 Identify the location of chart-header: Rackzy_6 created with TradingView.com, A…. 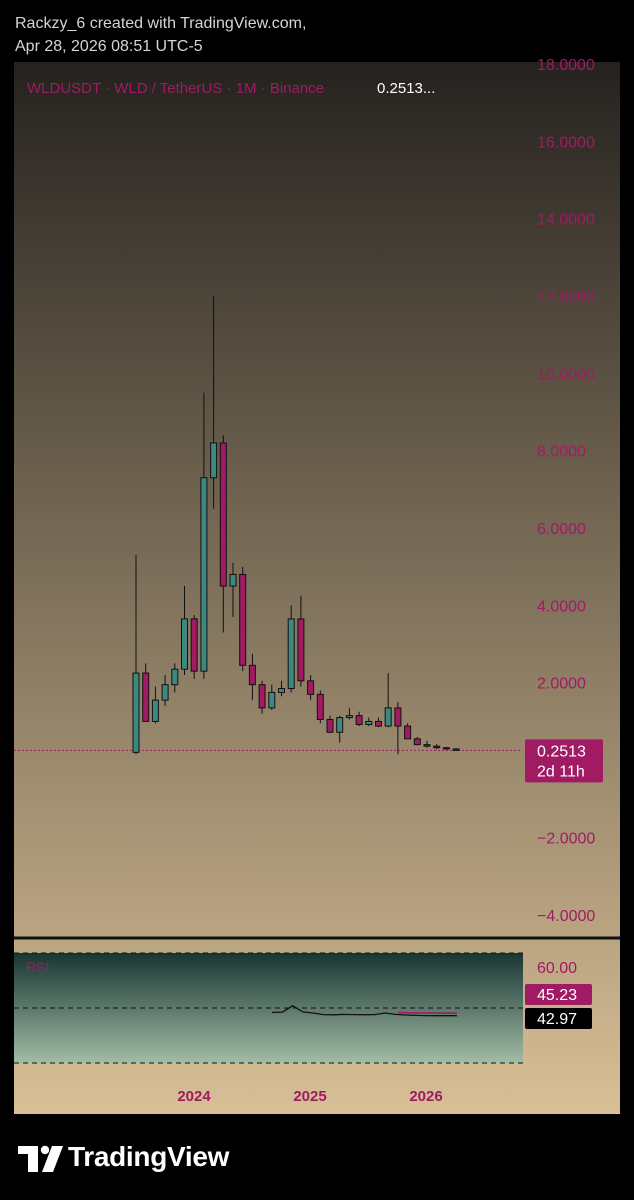
(295, 35).